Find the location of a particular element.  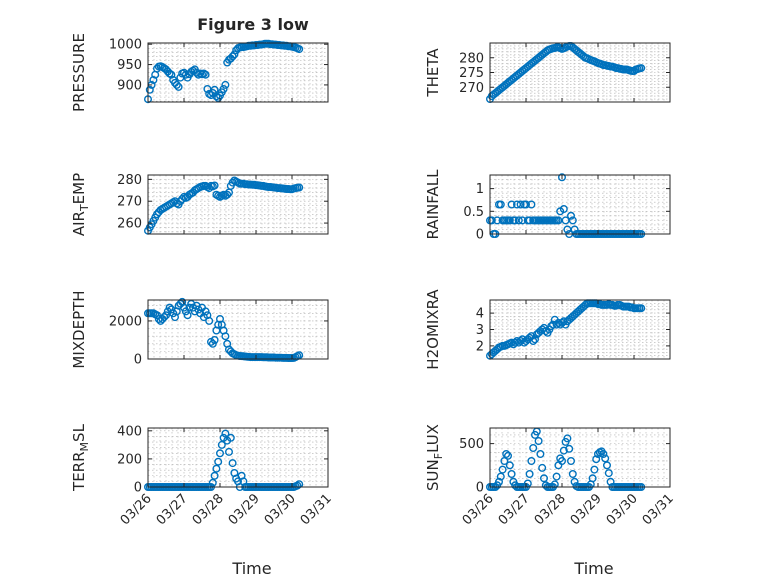

x-axis-label-left: Time is located at coordinates (251, 568).